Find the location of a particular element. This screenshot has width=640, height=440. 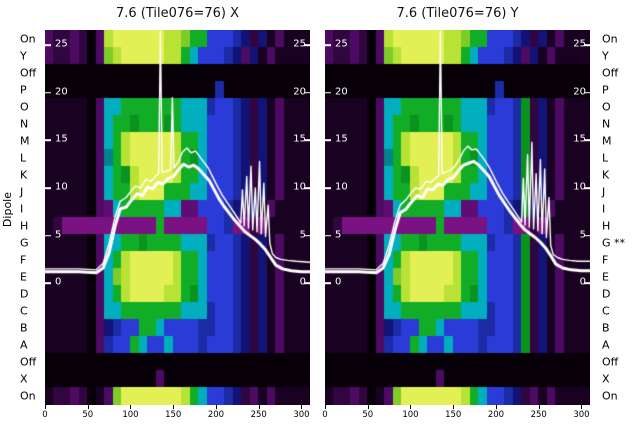

row-label-left: E is located at coordinates (23, 277).